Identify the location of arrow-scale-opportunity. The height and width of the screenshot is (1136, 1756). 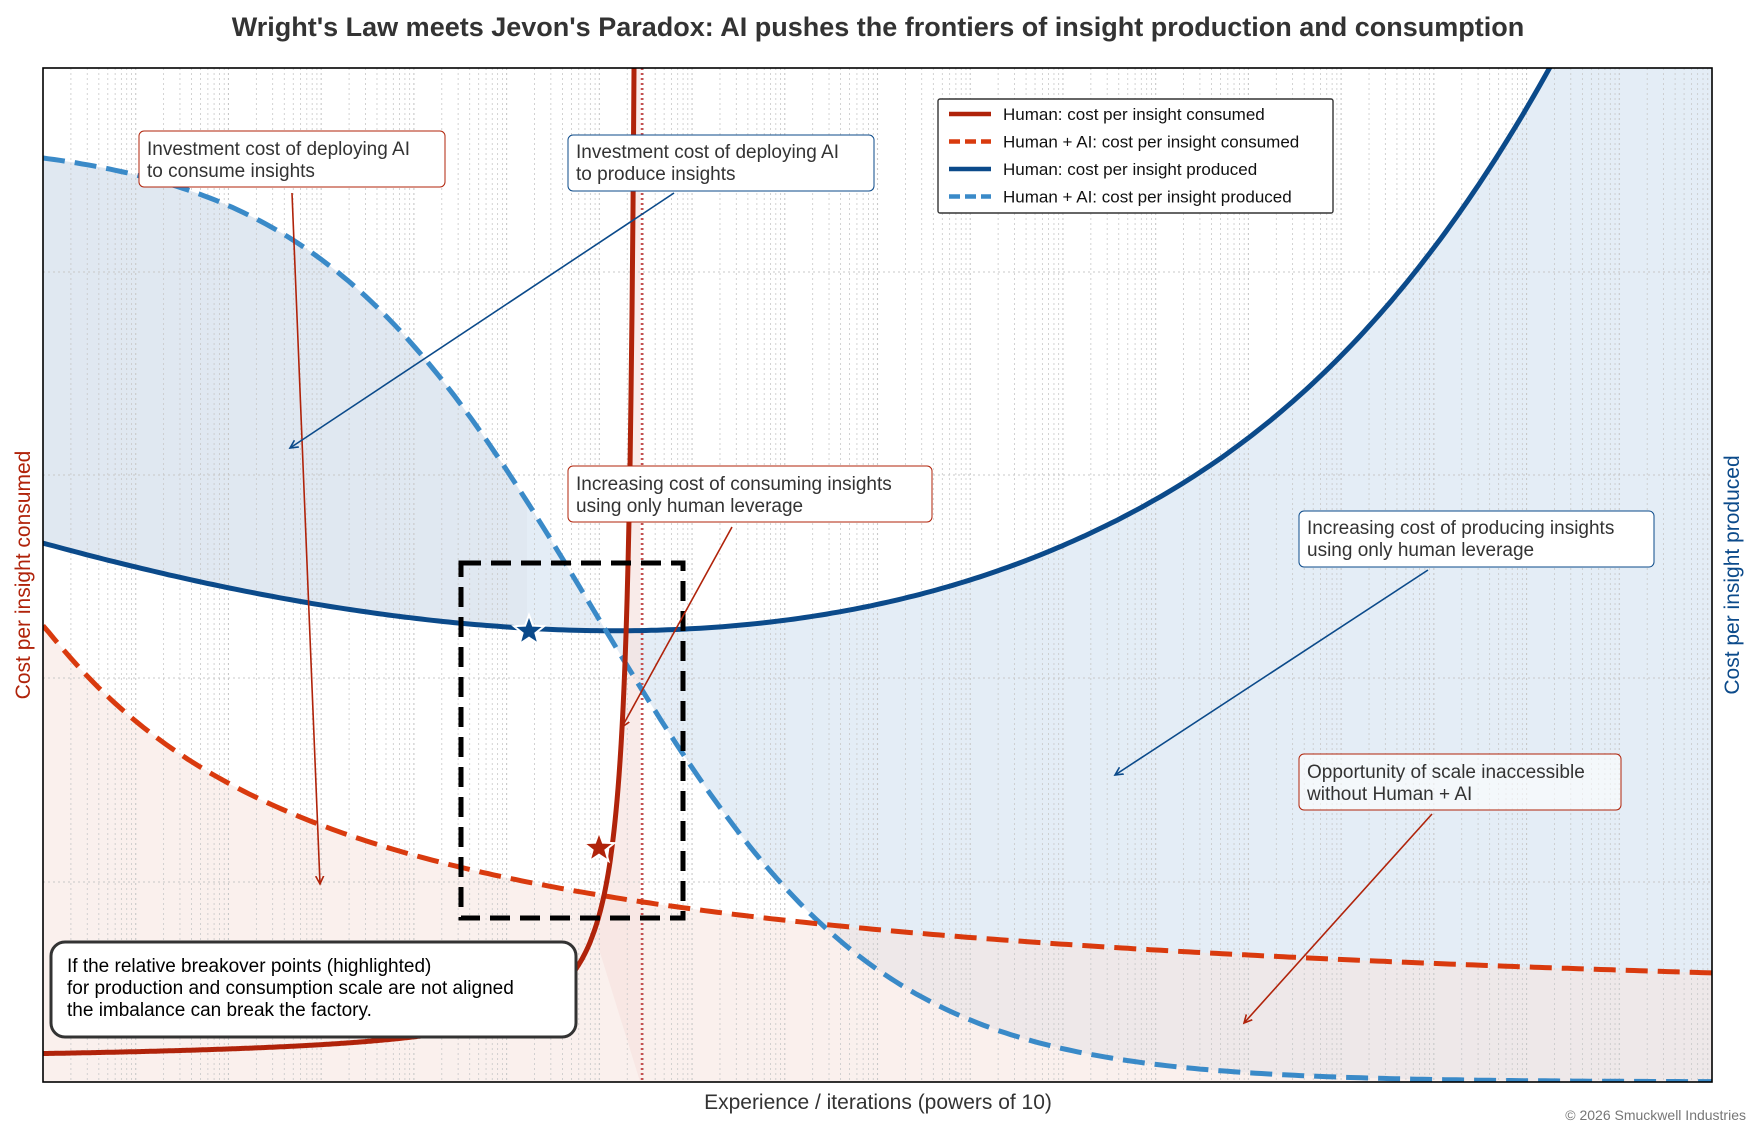
(1338, 918).